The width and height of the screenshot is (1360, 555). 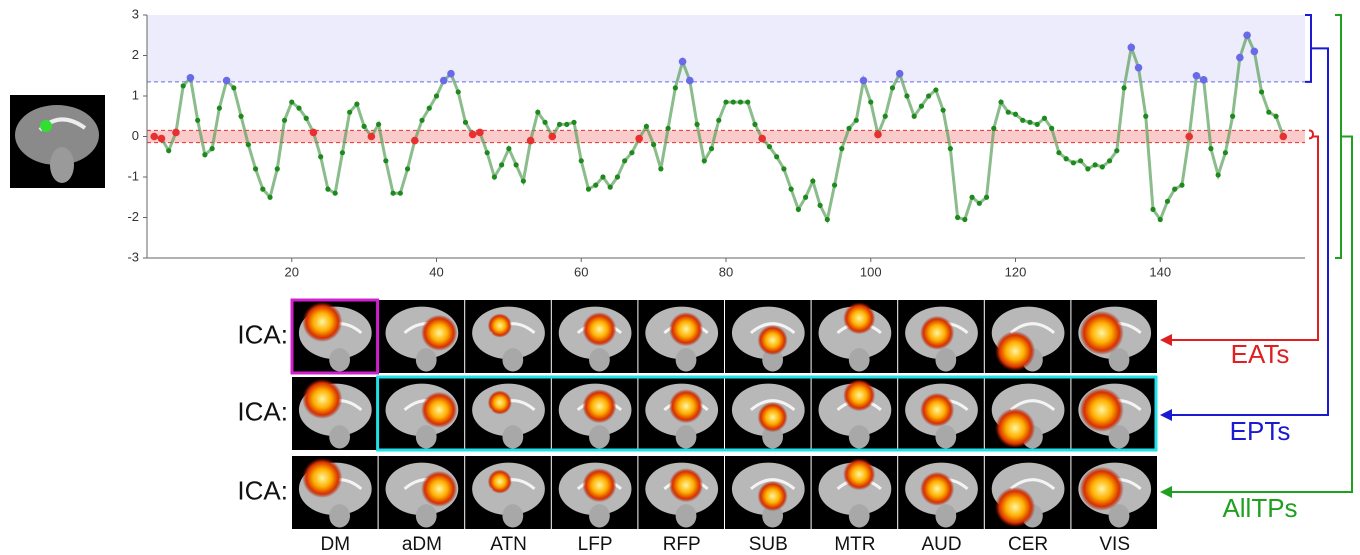 I want to click on x-tick-label: 80, so click(x=726, y=271).